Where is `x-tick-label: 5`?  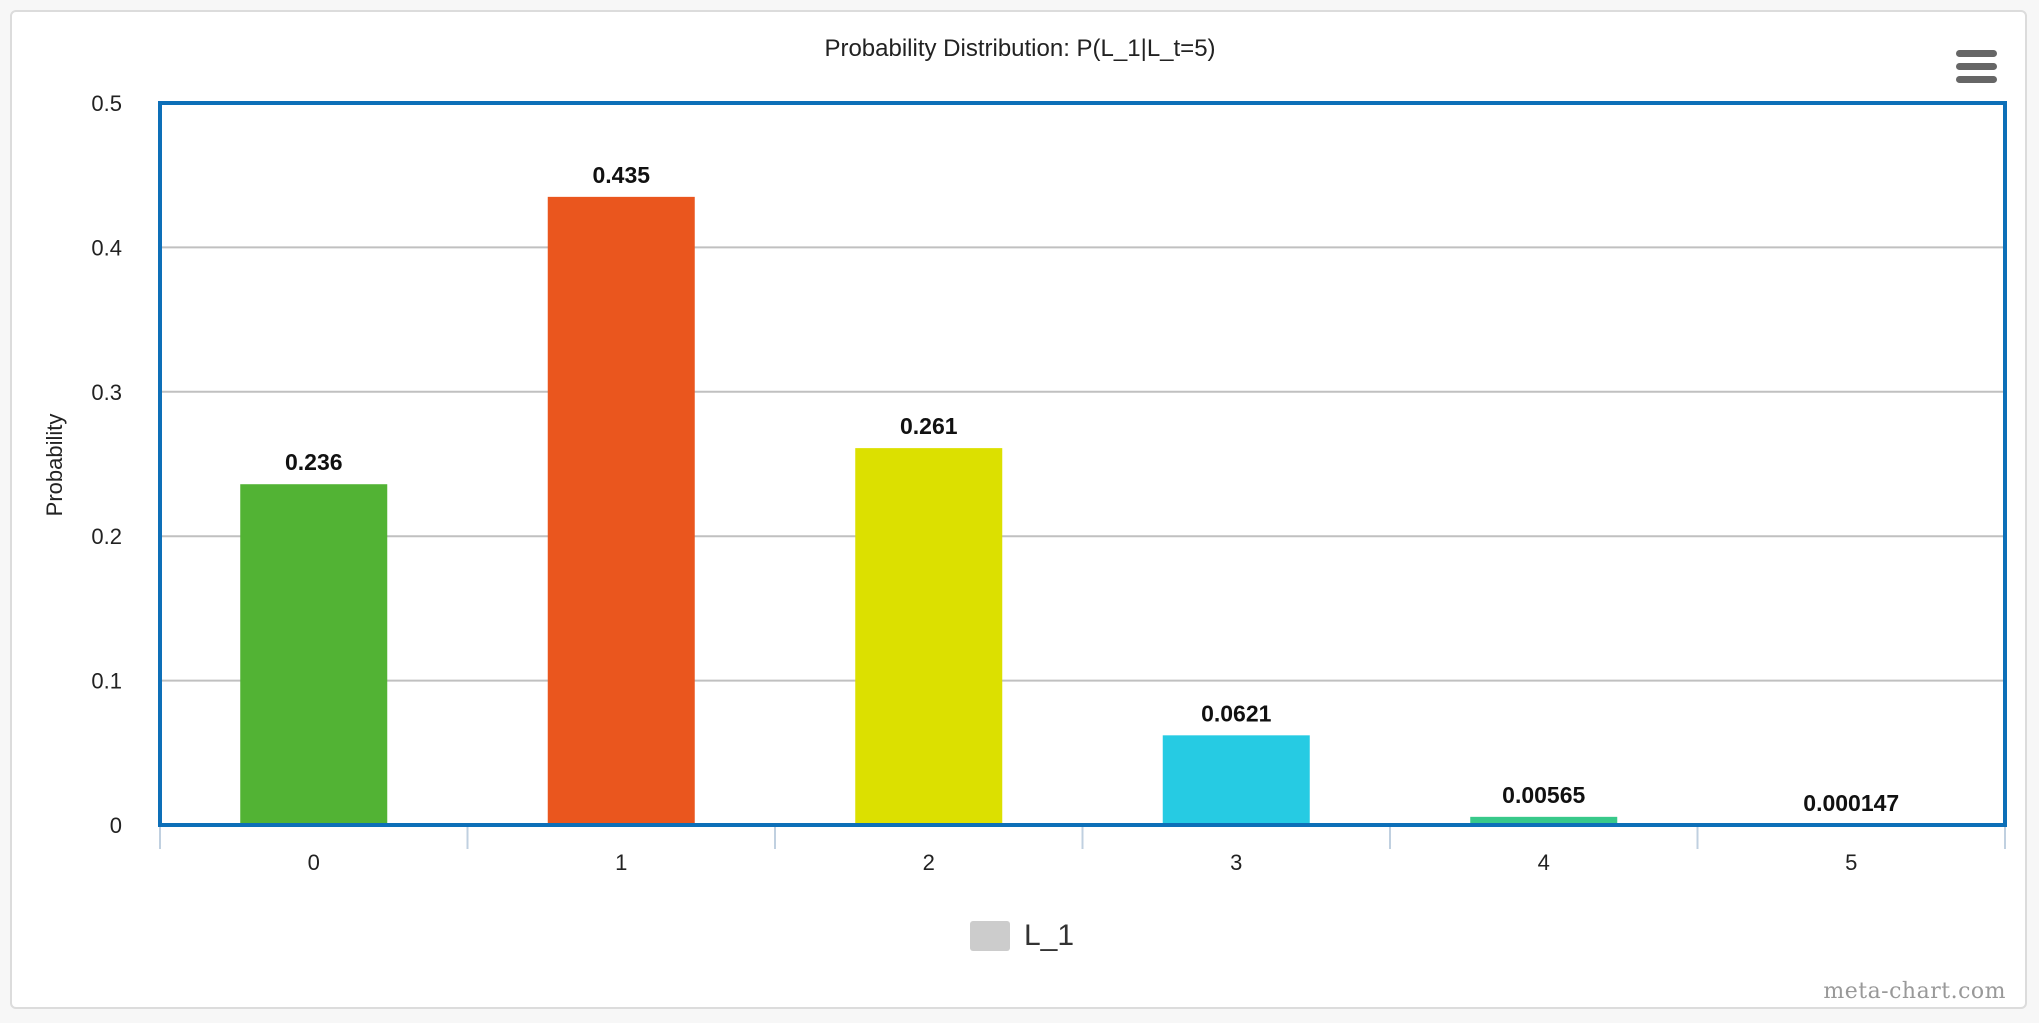
x-tick-label: 5 is located at coordinates (1851, 862).